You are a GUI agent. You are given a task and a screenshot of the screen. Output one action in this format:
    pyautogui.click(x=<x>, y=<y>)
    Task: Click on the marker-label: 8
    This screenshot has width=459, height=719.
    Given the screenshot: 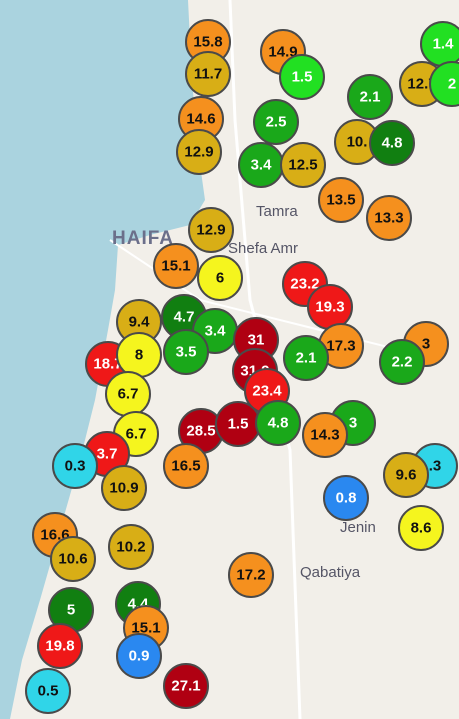 What is the action you would take?
    pyautogui.click(x=139, y=355)
    